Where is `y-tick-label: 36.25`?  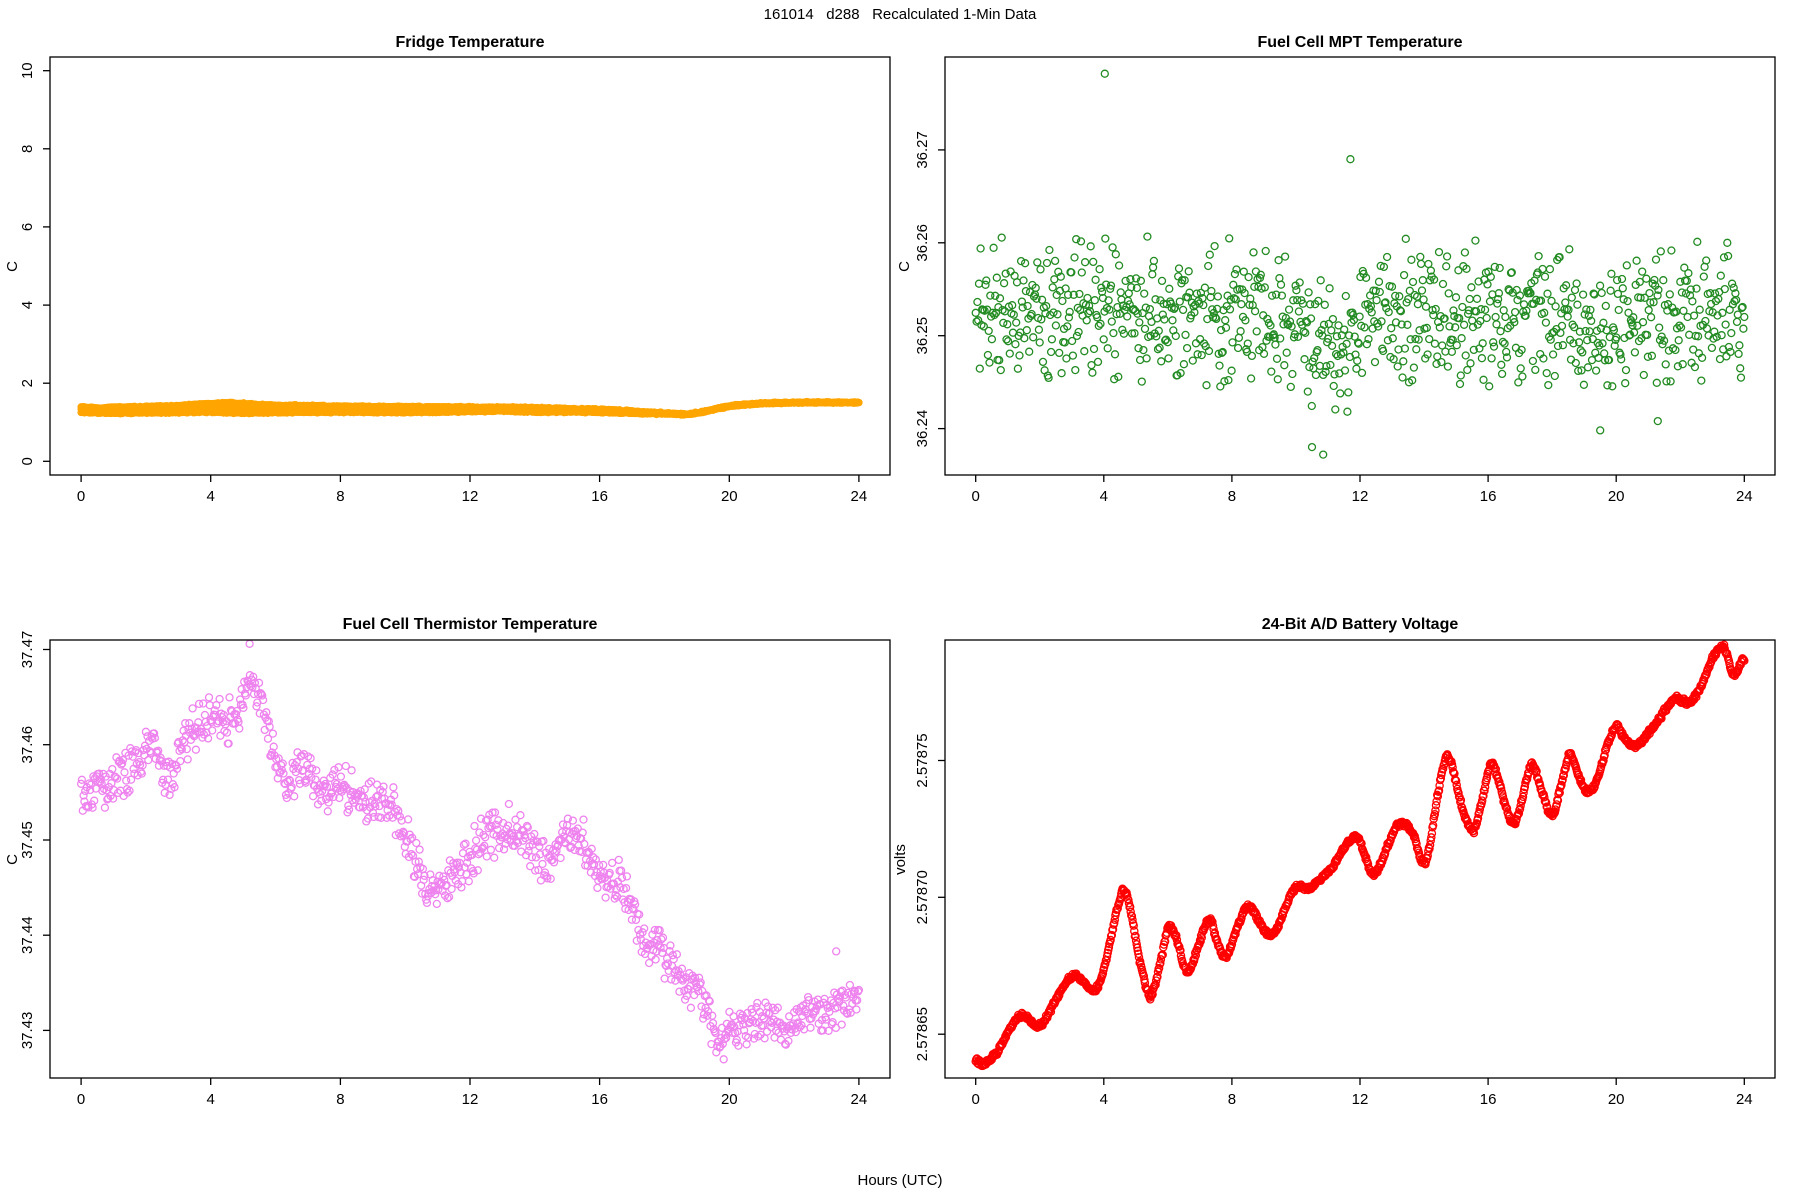 y-tick-label: 36.25 is located at coordinates (922, 336).